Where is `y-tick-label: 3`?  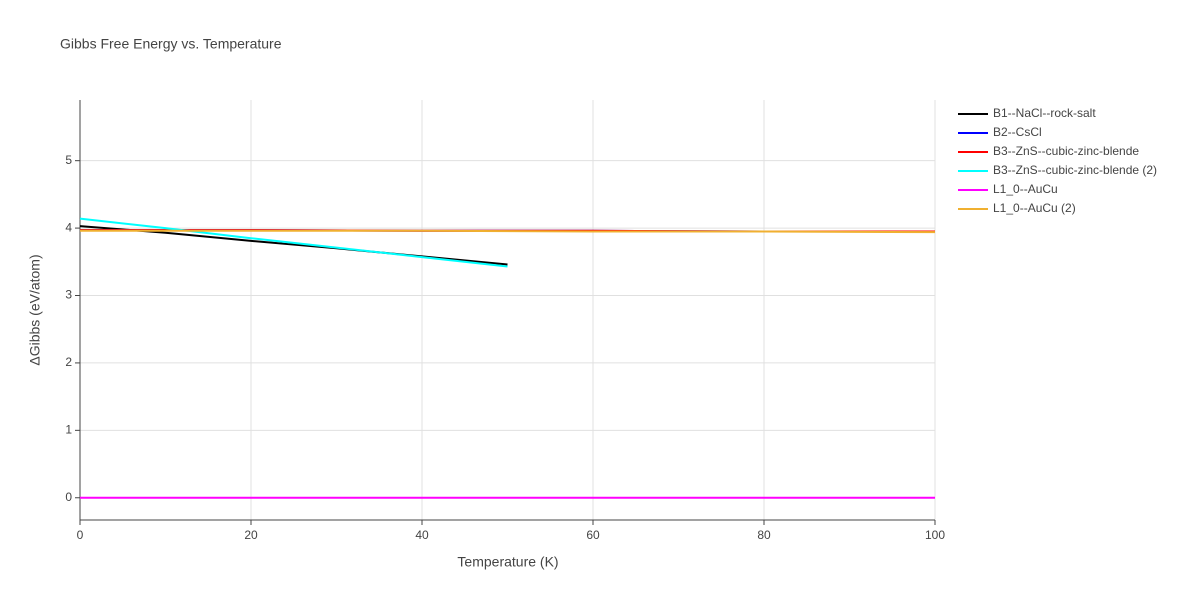
y-tick-label: 3 is located at coordinates (68, 295).